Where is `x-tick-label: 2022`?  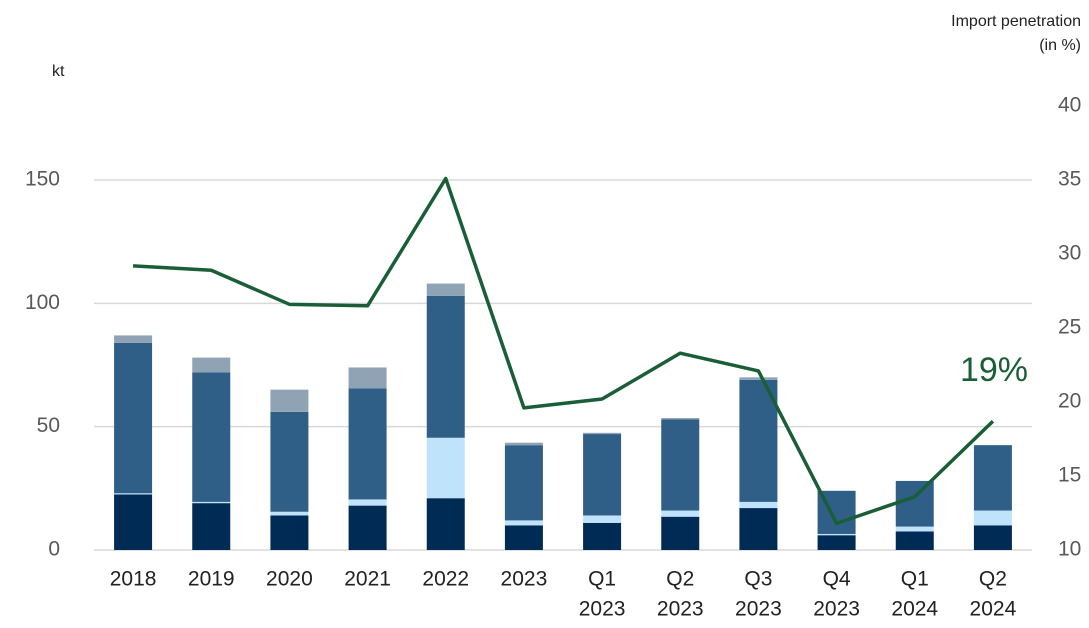 x-tick-label: 2022 is located at coordinates (445, 579).